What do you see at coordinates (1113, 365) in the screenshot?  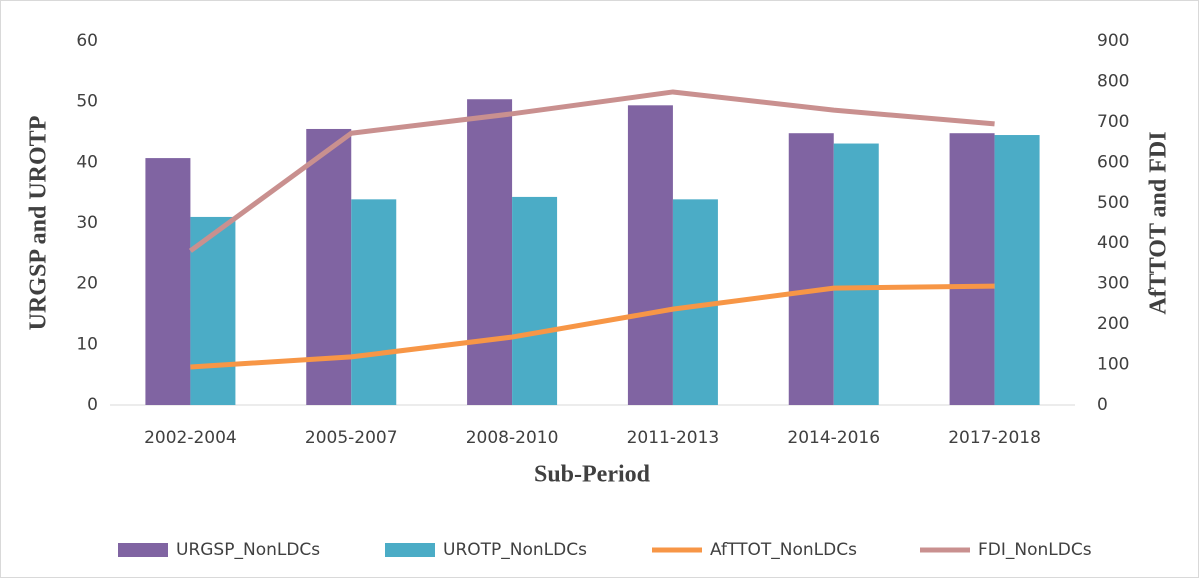 I see `y2-tick-label: 100` at bounding box center [1113, 365].